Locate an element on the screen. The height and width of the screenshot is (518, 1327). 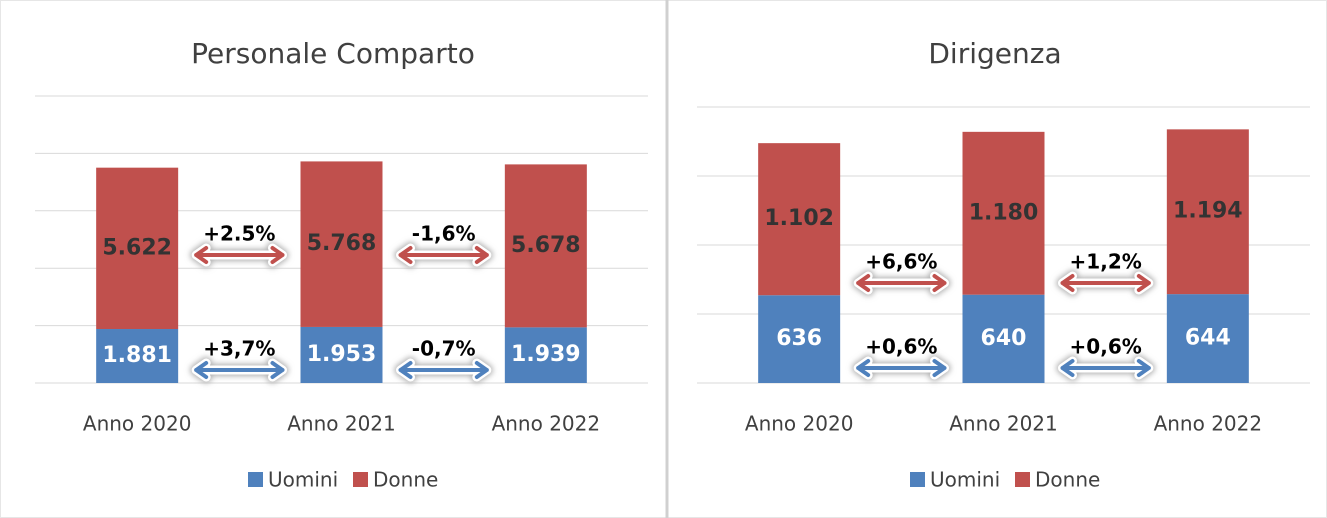
data-label: 5.768 is located at coordinates (342, 243).